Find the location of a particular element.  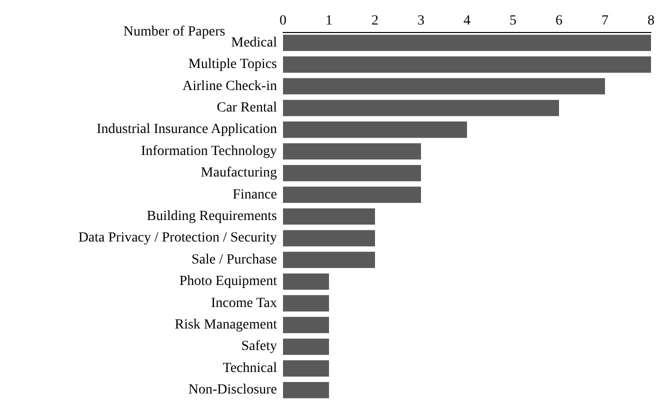

y-tick-label: Airline Check-in is located at coordinates (229, 86).